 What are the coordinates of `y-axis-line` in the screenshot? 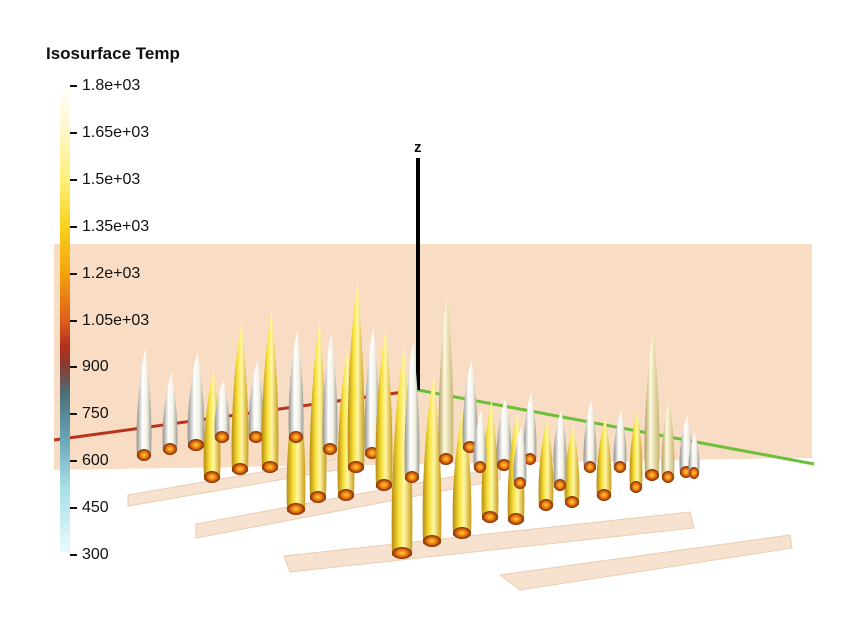 It's located at (616, 427).